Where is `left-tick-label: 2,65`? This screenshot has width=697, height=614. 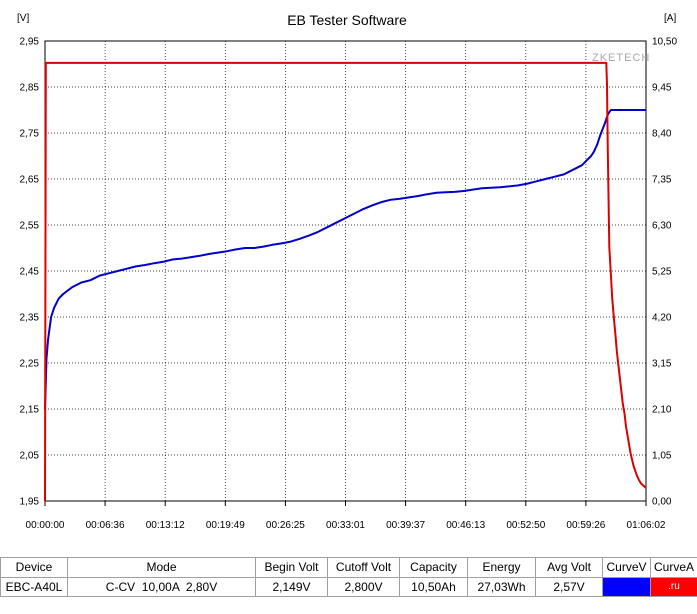 left-tick-label: 2,65 is located at coordinates (30, 180).